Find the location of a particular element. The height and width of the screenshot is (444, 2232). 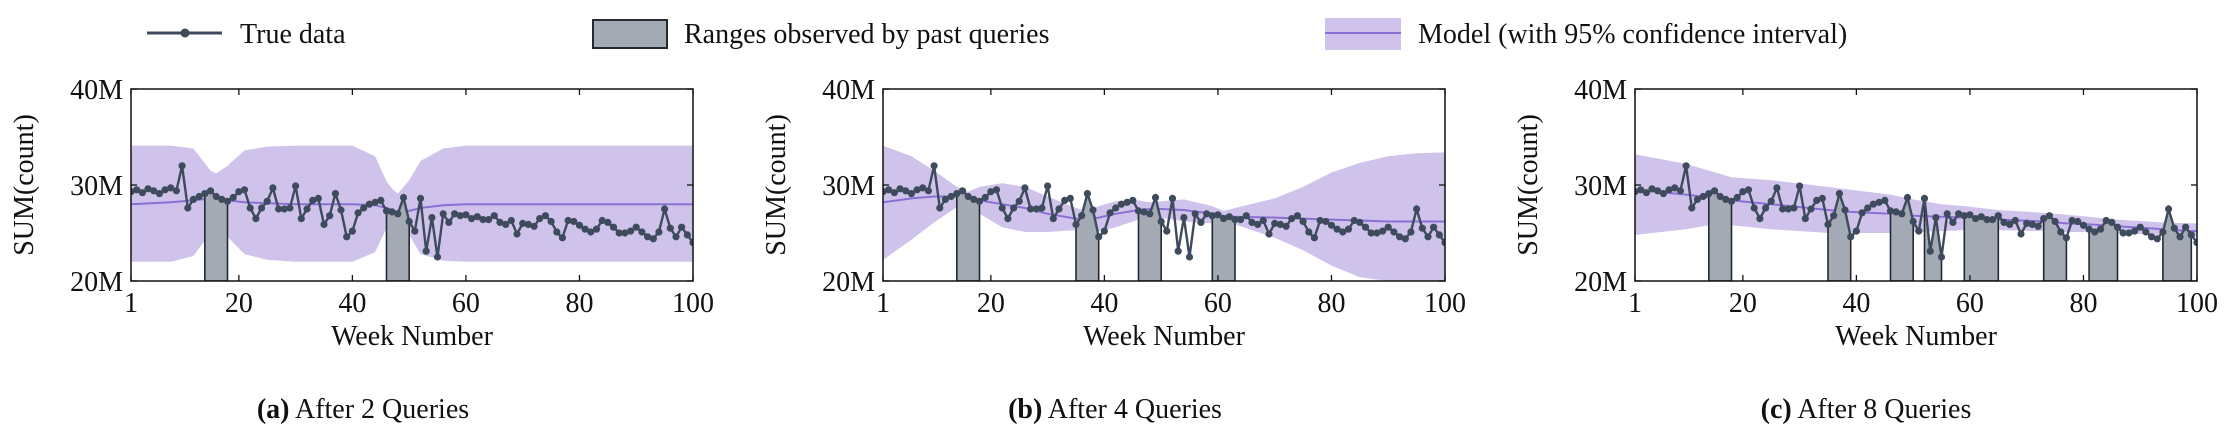

confidence-band is located at coordinates (412, 203).